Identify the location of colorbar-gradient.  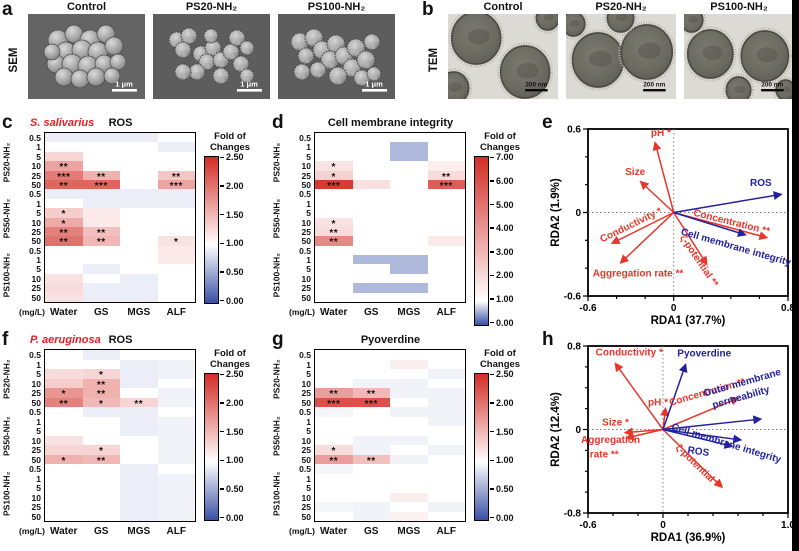
(211, 230).